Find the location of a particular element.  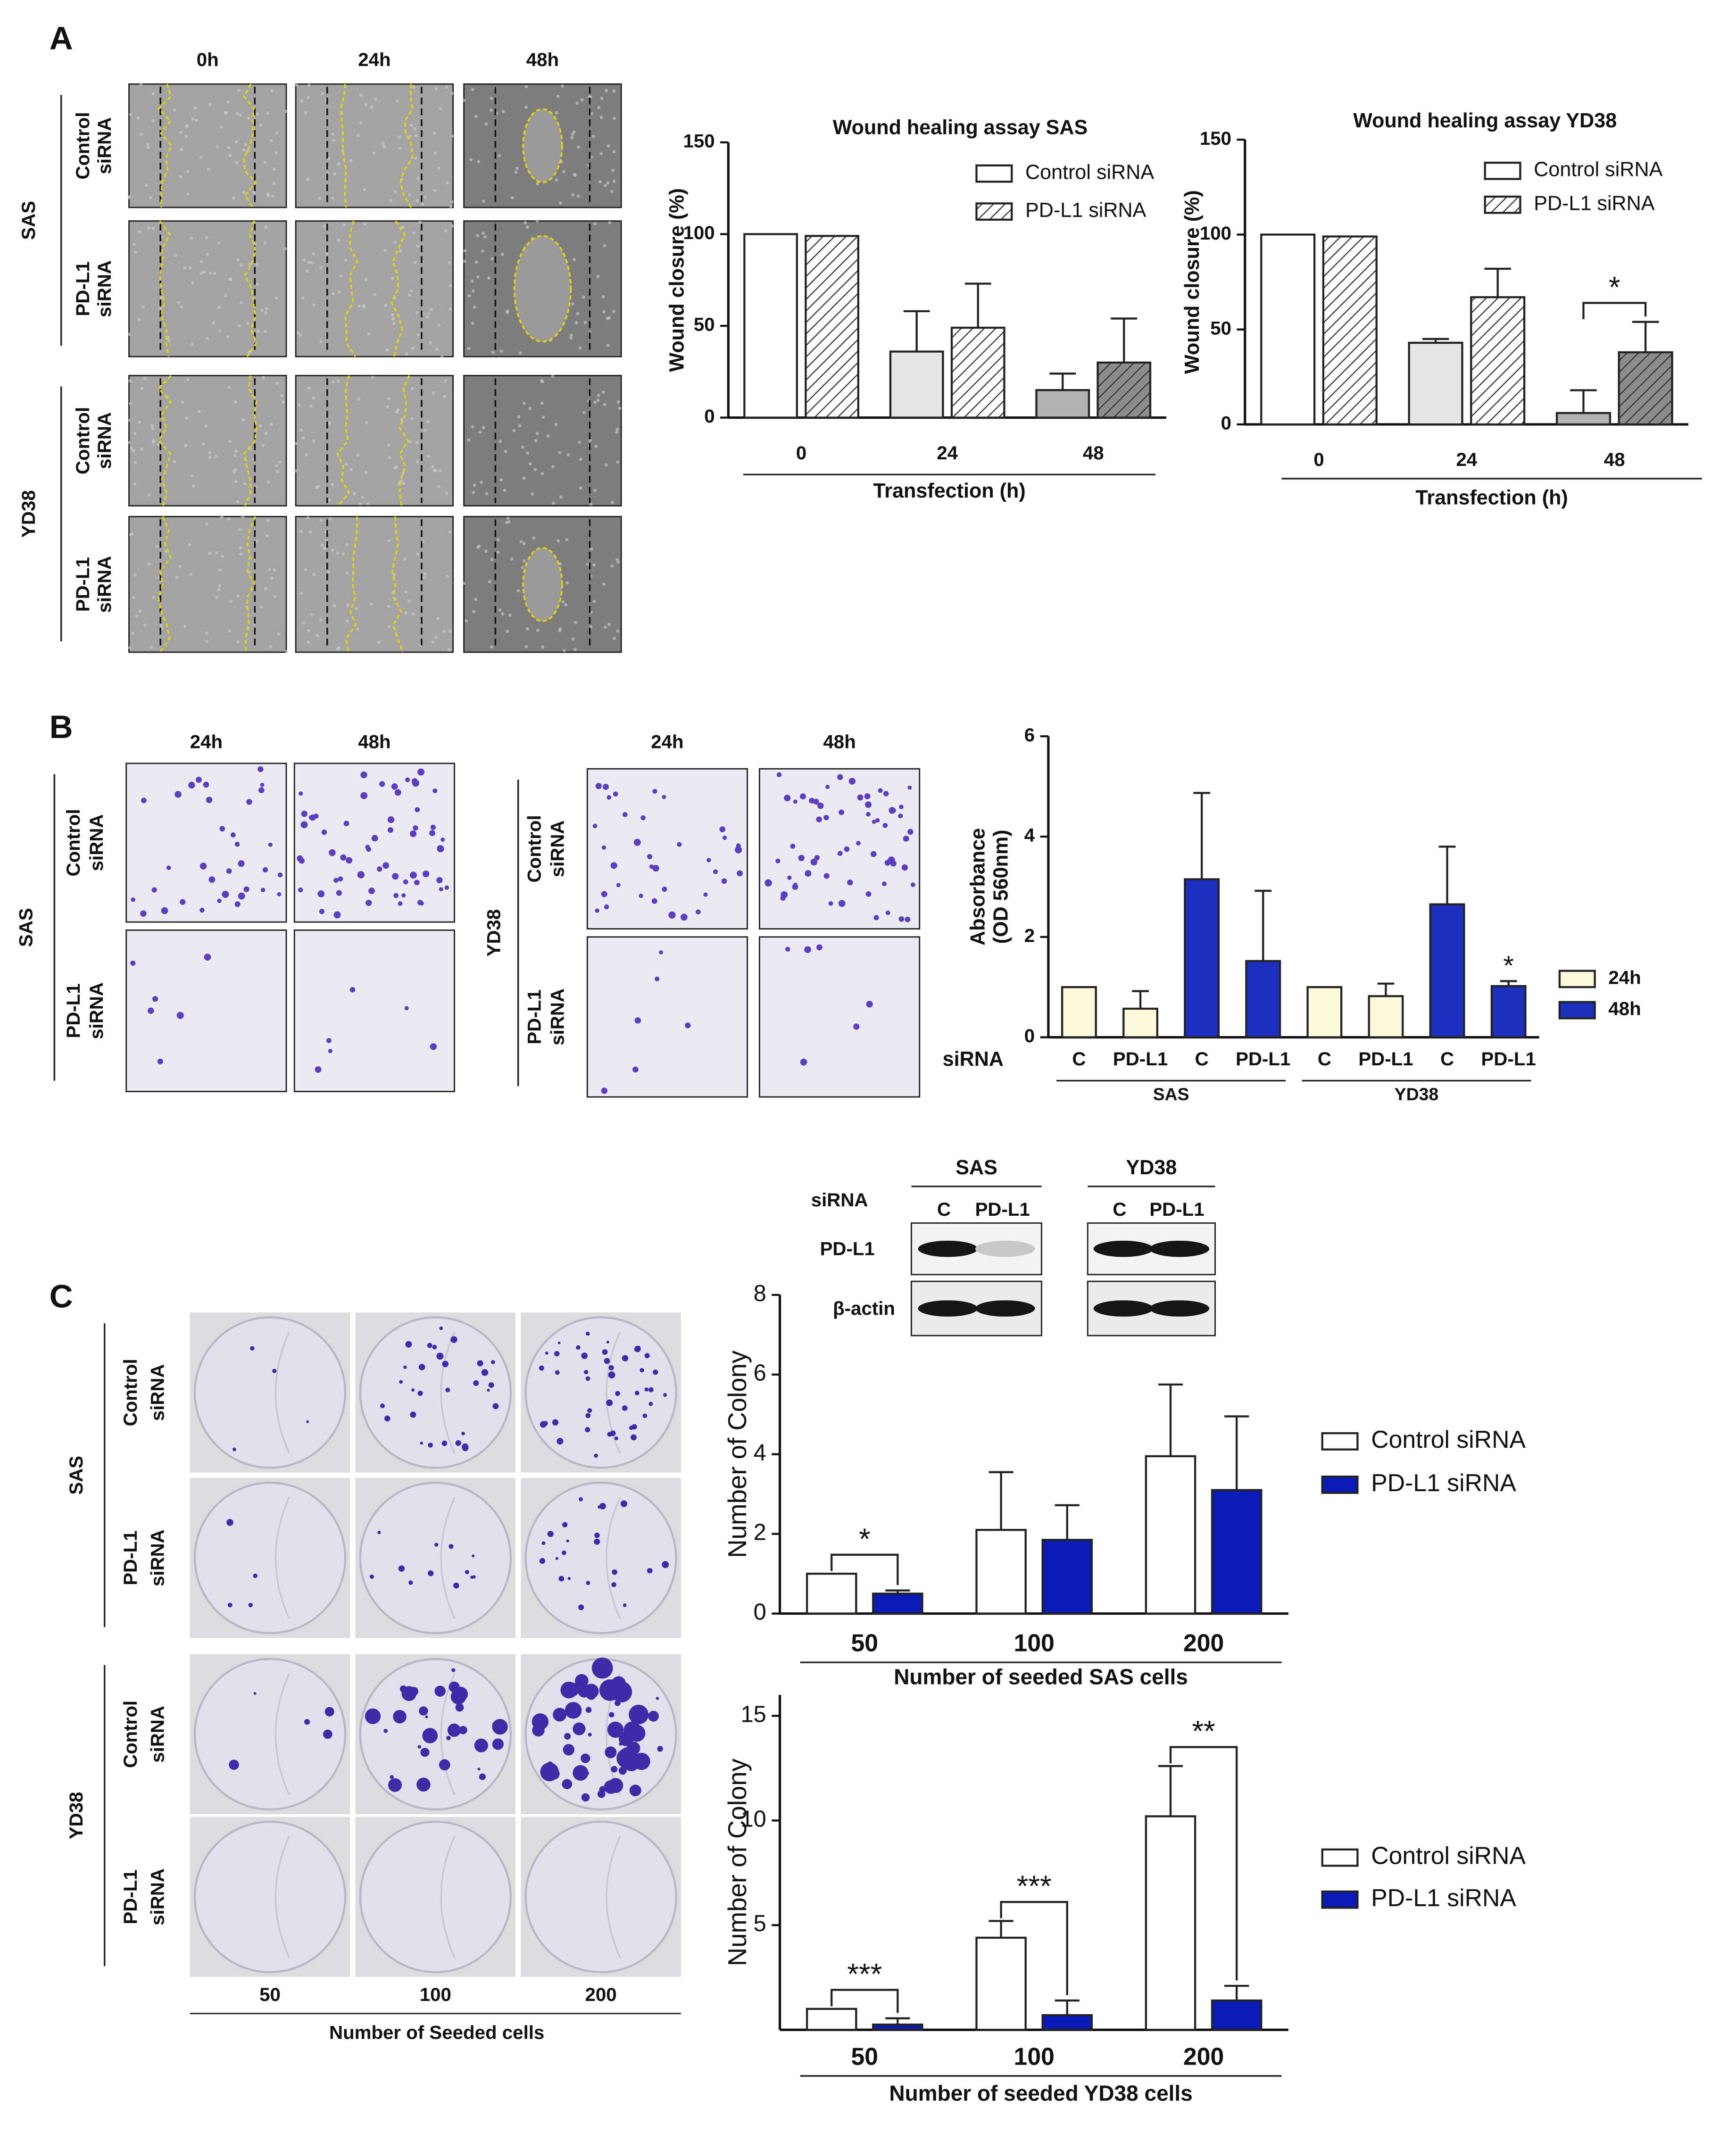

y-tick-label: 150 is located at coordinates (1216, 139).